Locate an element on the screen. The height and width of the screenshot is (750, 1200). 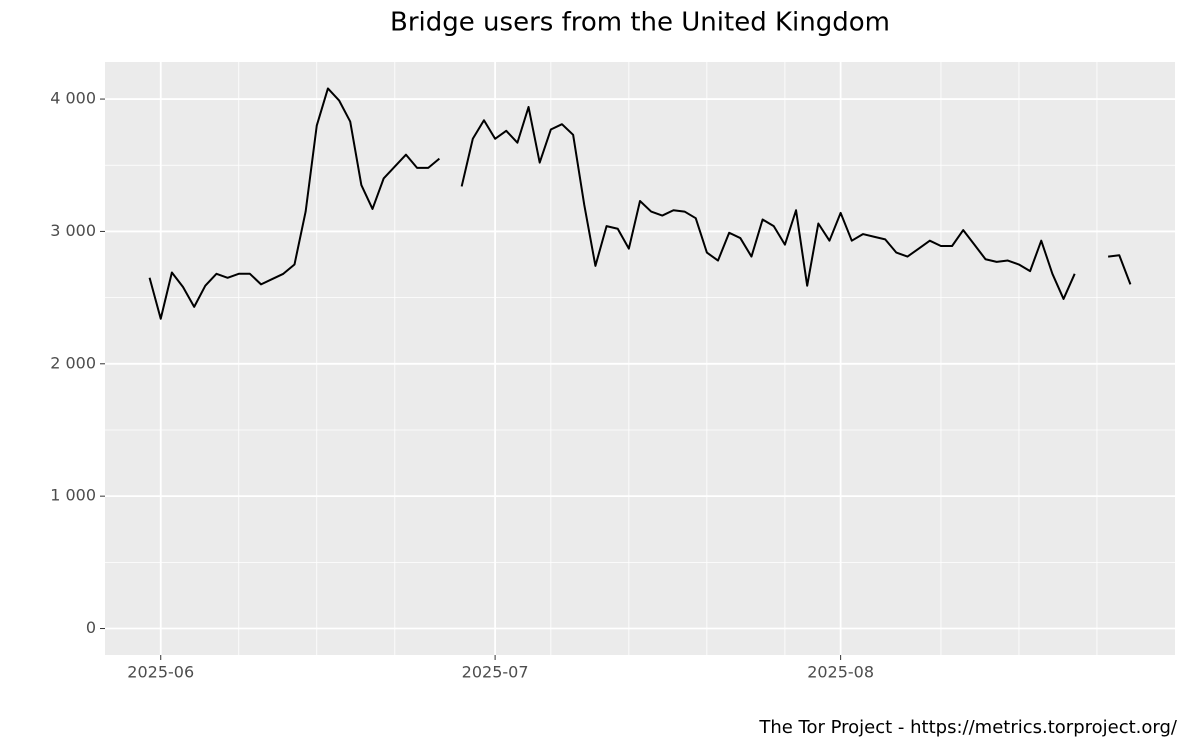
y-tick-label: 3 000 is located at coordinates (73, 230).